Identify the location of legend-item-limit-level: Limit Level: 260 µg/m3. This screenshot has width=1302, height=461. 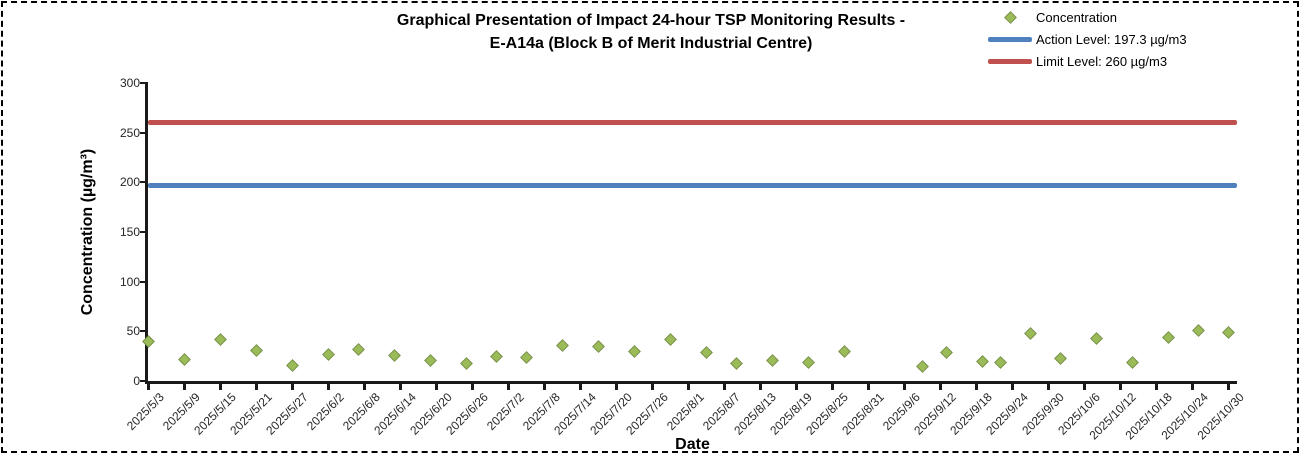
(1087, 61).